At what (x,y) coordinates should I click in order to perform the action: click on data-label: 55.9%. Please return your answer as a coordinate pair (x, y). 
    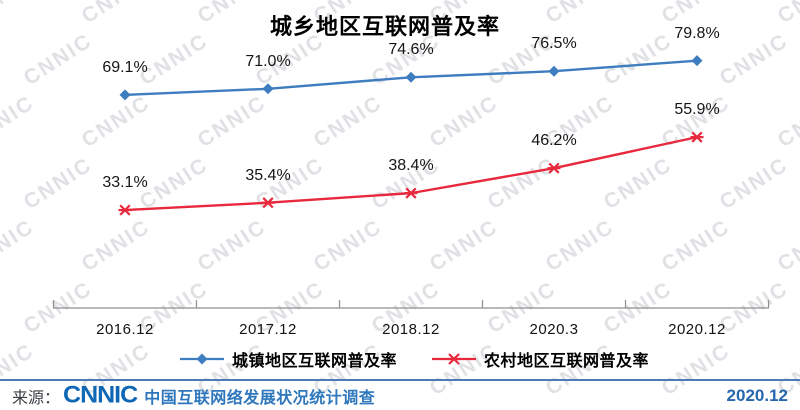
    Looking at the image, I should click on (697, 110).